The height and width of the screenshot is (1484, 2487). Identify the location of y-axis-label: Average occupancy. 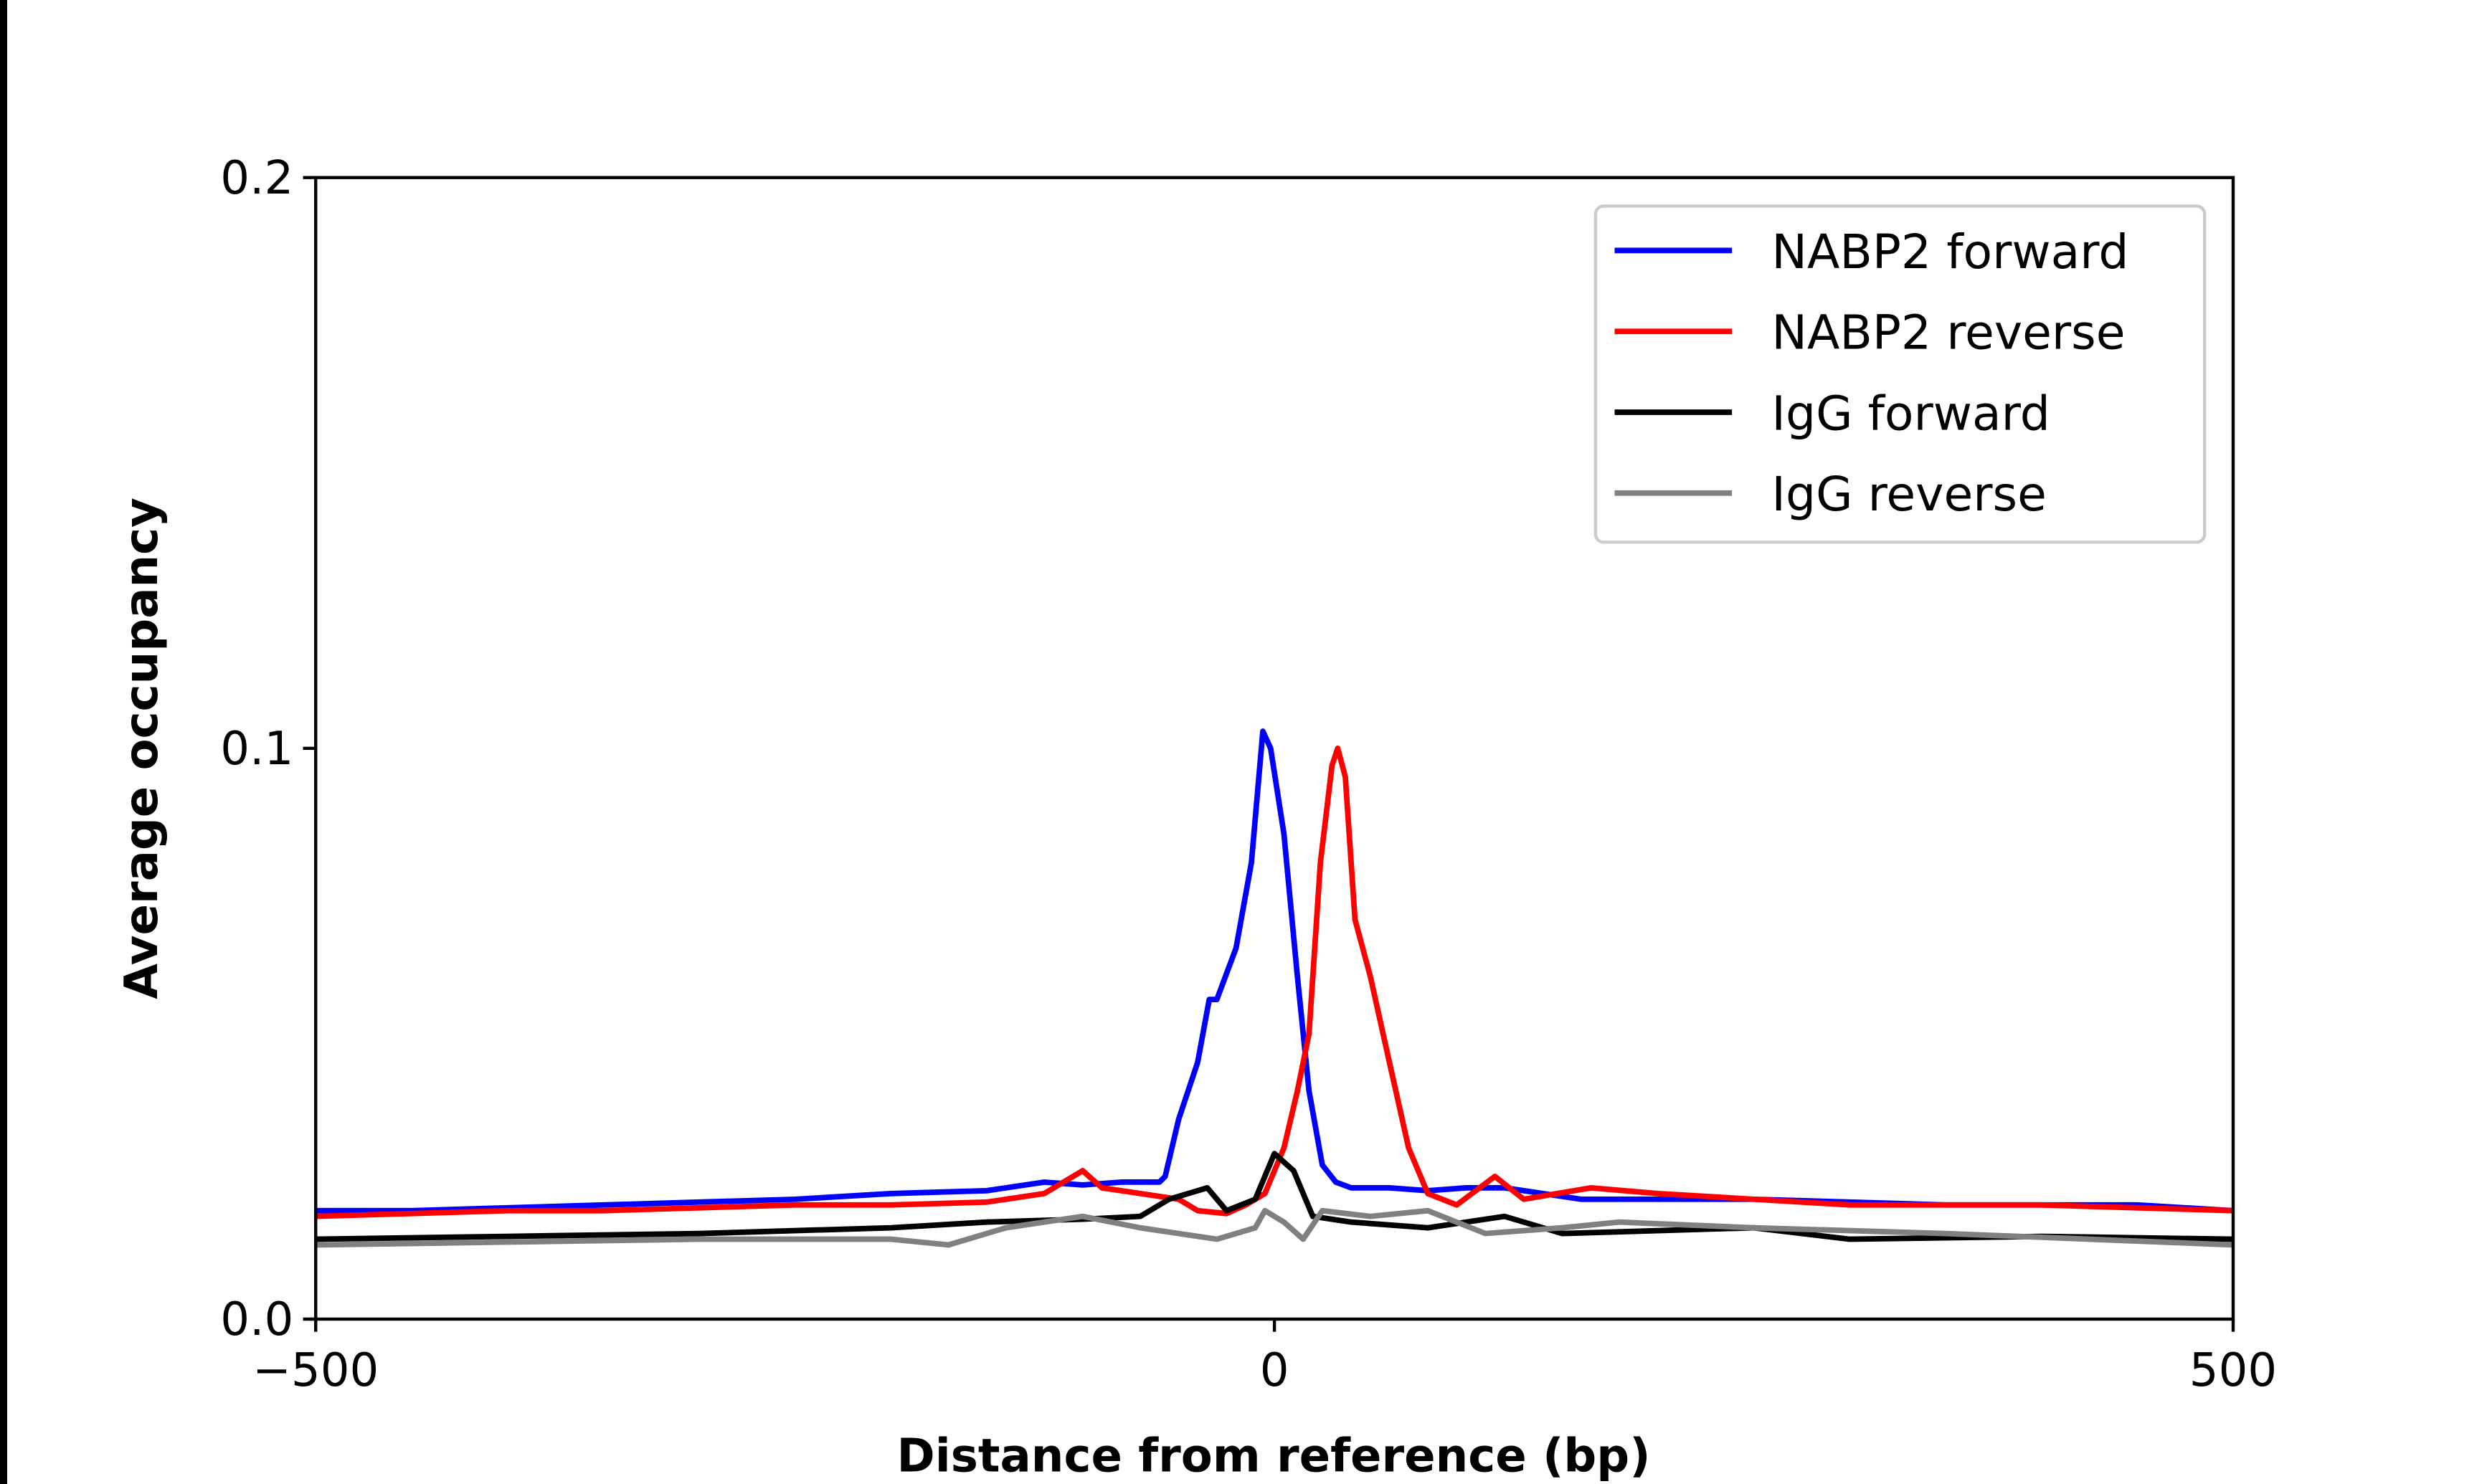
(142, 749).